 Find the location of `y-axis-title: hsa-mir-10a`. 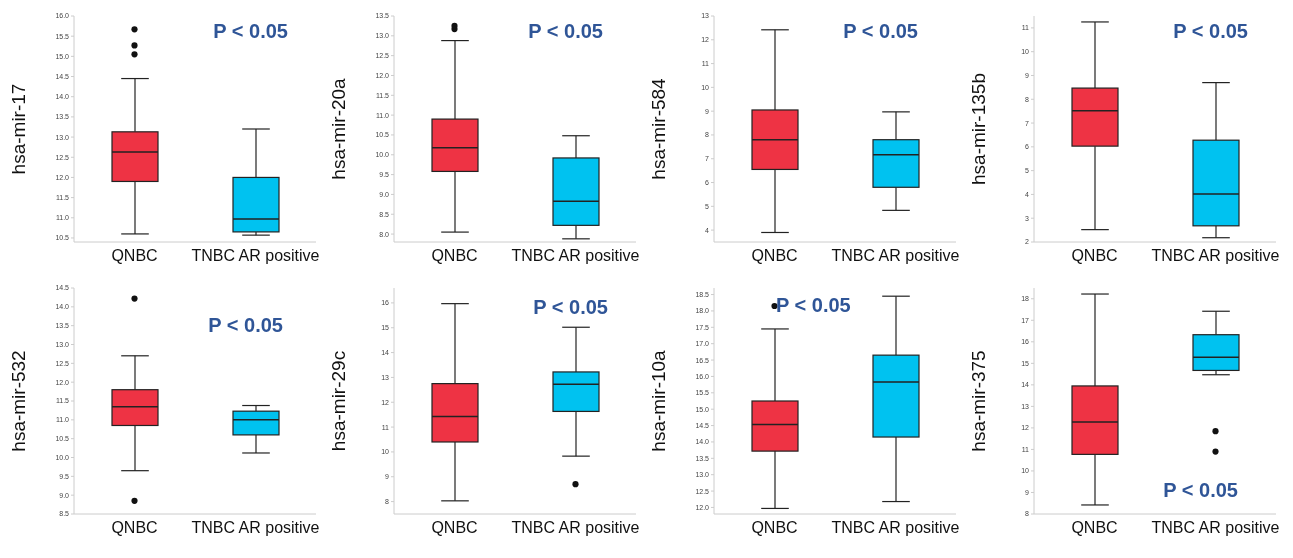

y-axis-title: hsa-mir-10a is located at coordinates (658, 400).